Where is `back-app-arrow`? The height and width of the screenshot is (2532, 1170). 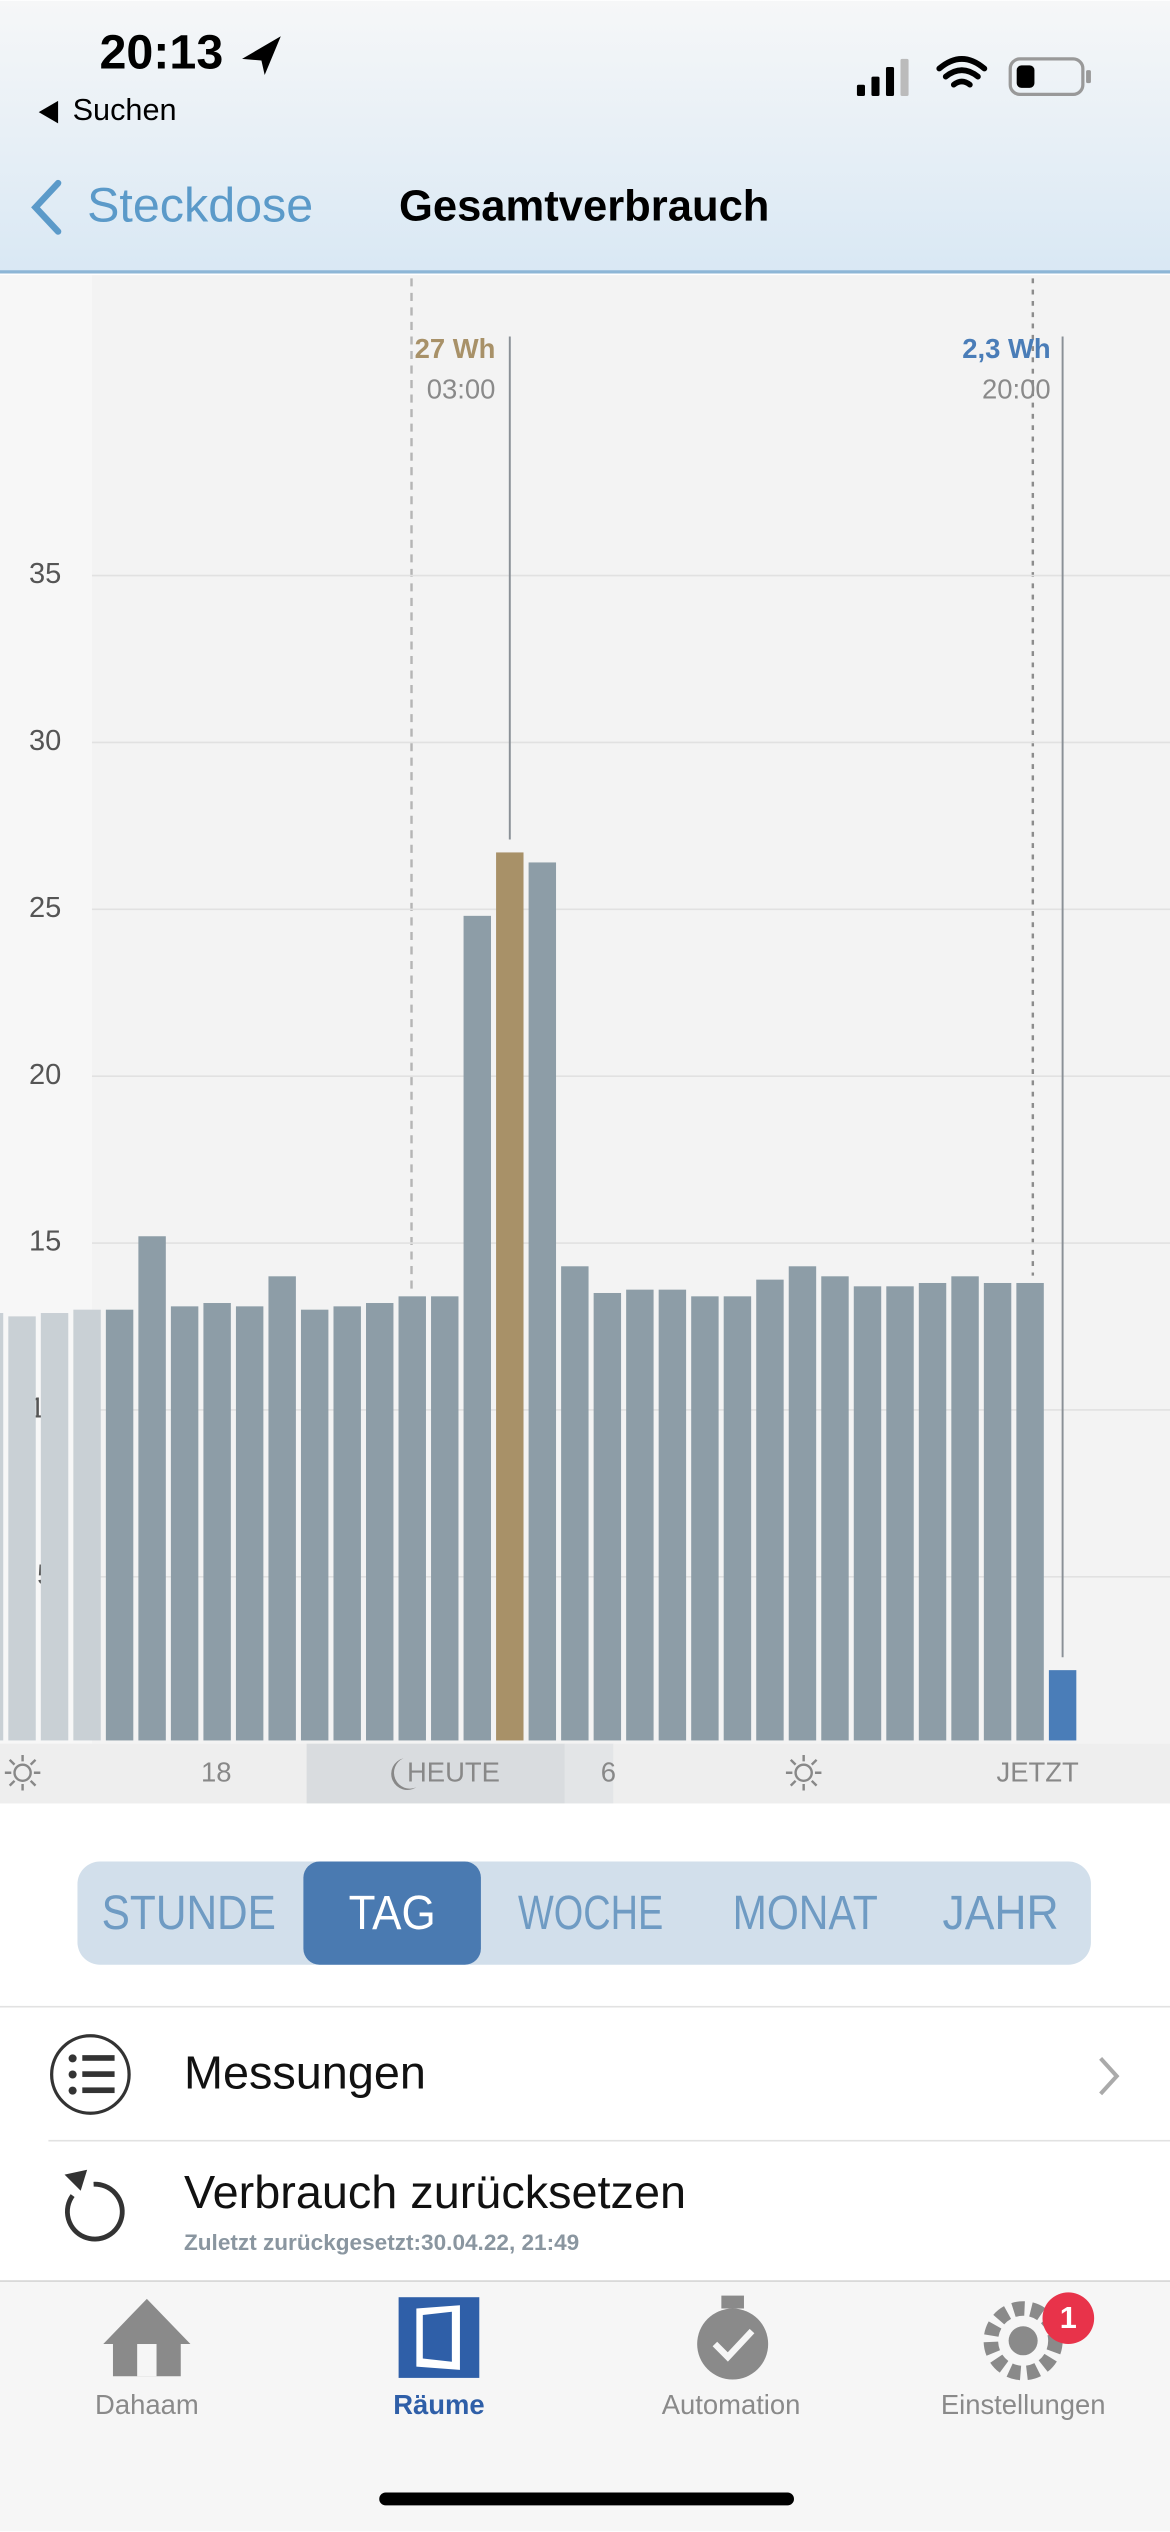 back-app-arrow is located at coordinates (48, 112).